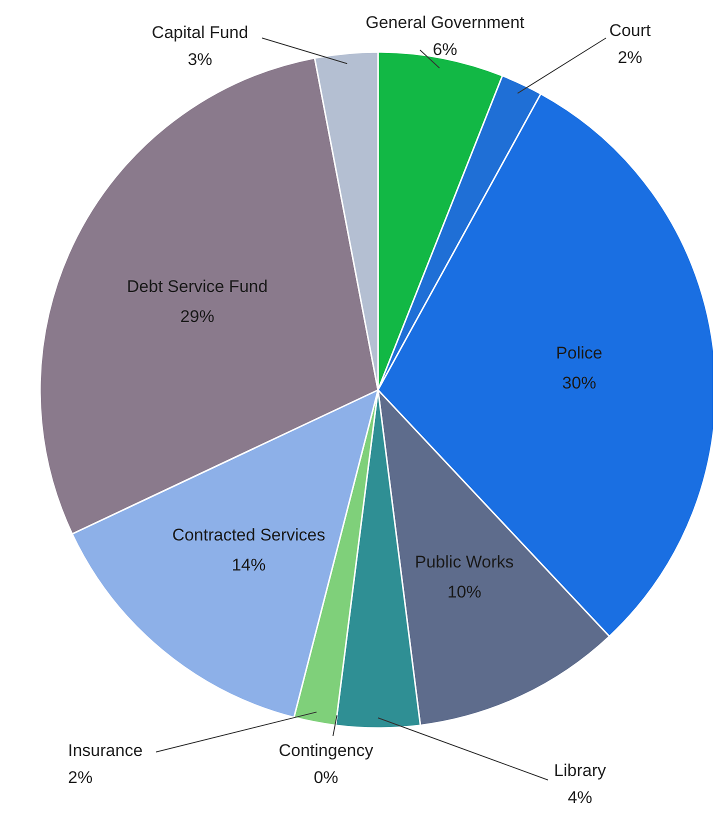 Image resolution: width=719 pixels, height=819 pixels. What do you see at coordinates (326, 750) in the screenshot?
I see `legend-label: Contingency` at bounding box center [326, 750].